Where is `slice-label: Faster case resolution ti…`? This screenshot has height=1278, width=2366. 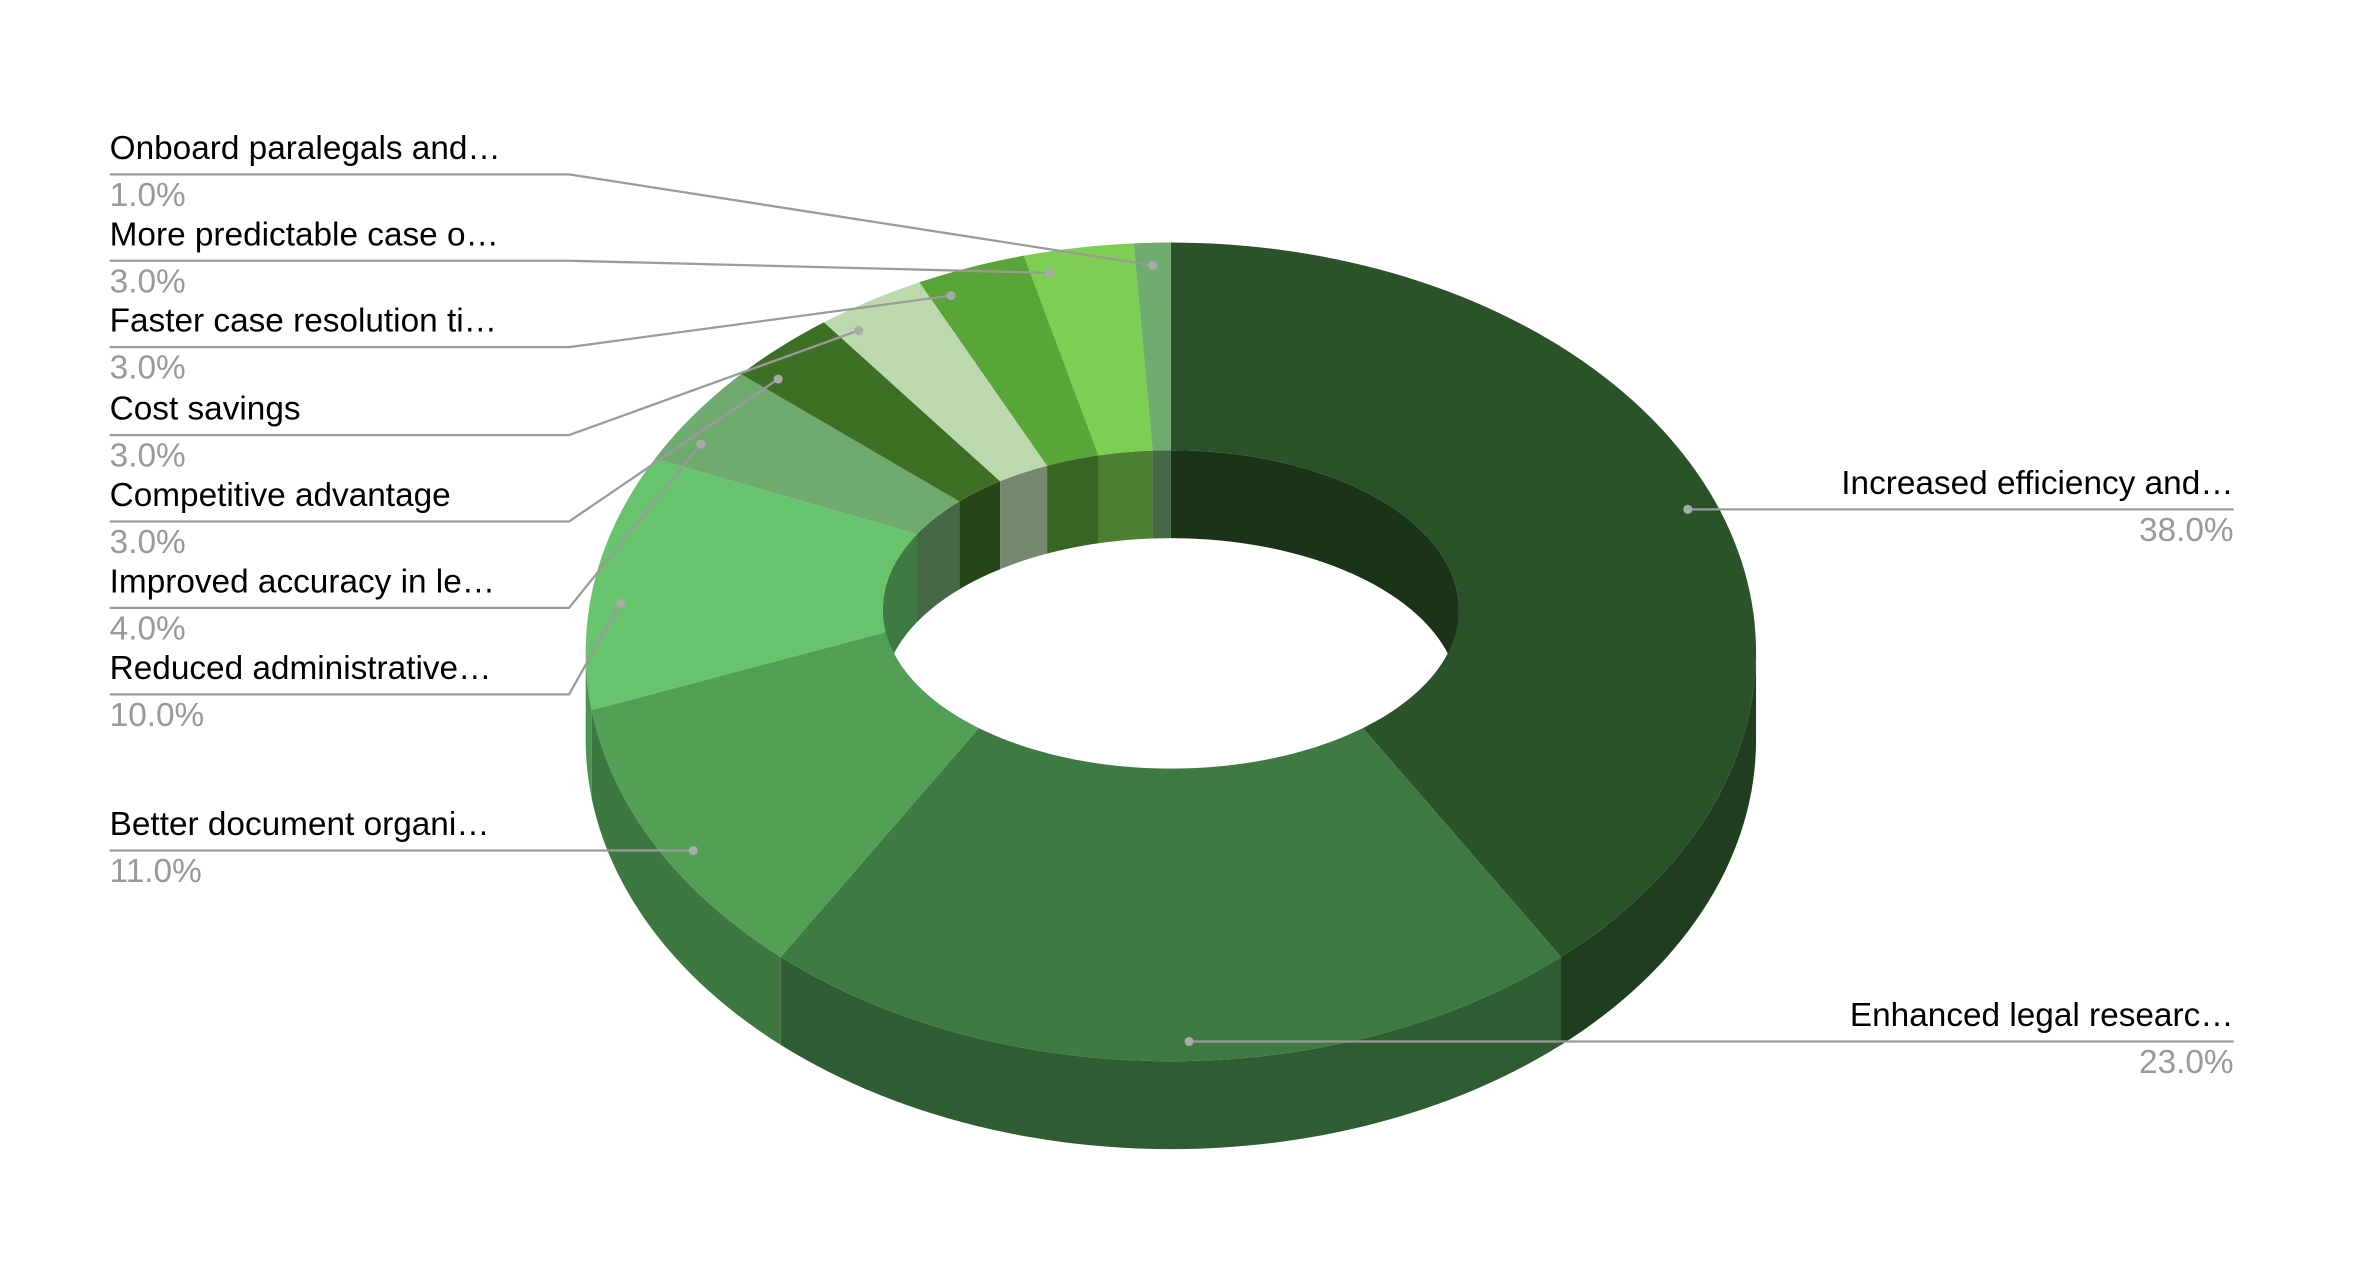 slice-label: Faster case resolution ti… is located at coordinates (303, 321).